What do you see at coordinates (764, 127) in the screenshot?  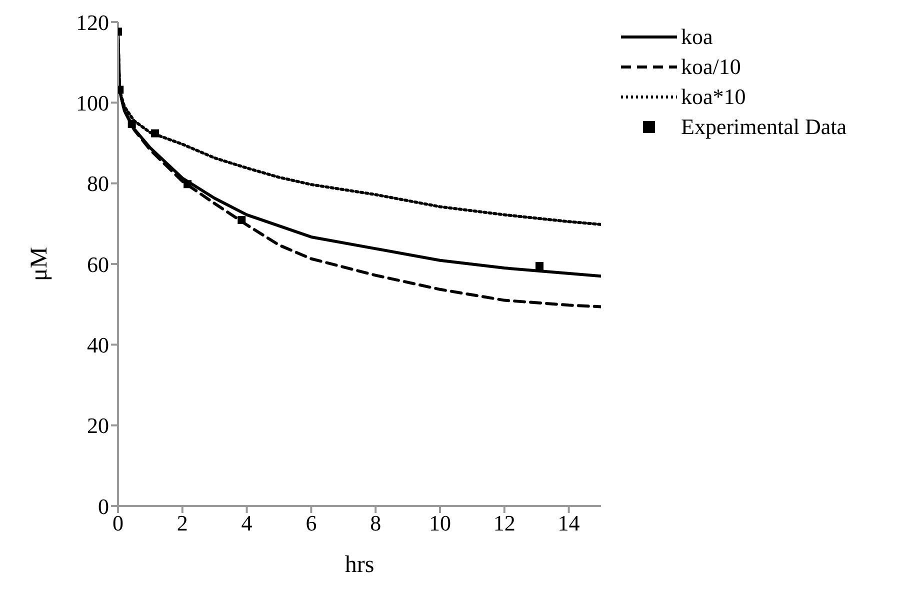 I see `legend-label: Experimental Data` at bounding box center [764, 127].